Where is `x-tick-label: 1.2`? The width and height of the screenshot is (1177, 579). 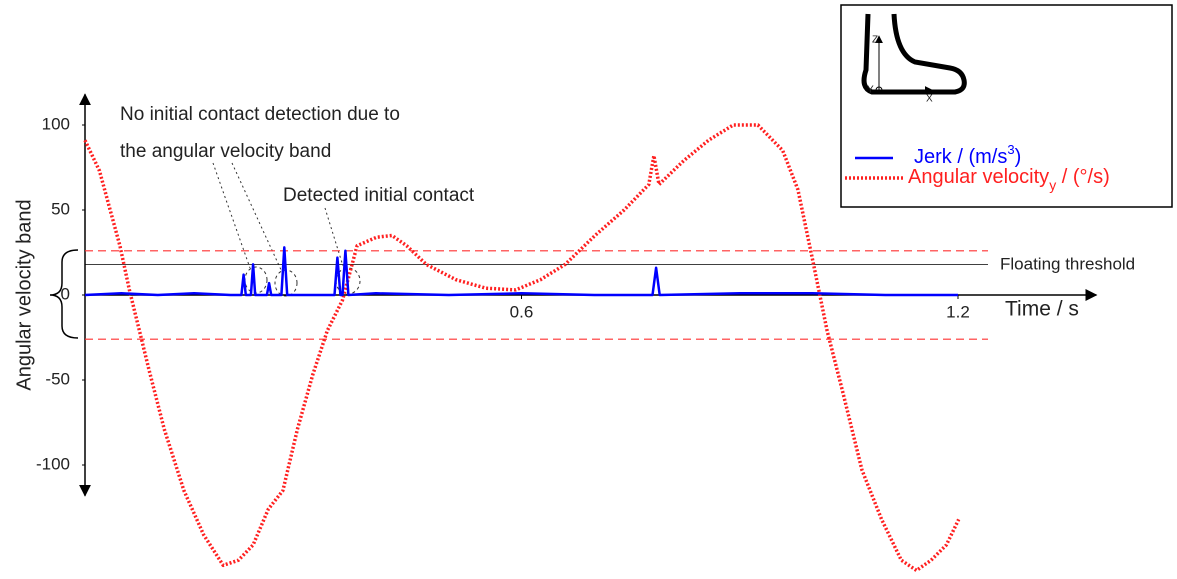 x-tick-label: 1.2 is located at coordinates (958, 311).